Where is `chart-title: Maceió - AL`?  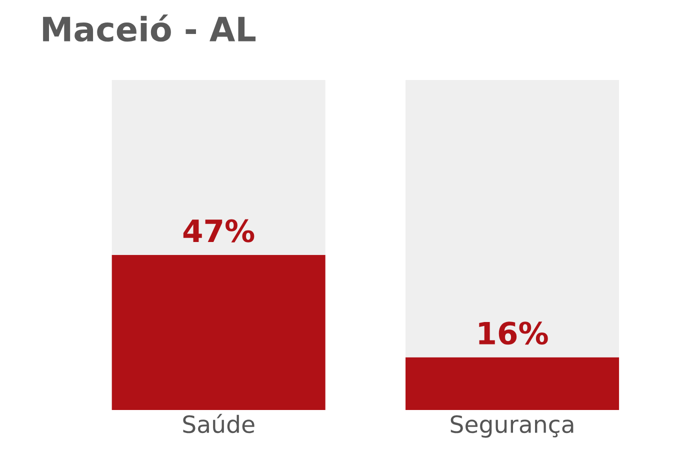 chart-title: Maceió - AL is located at coordinates (149, 28).